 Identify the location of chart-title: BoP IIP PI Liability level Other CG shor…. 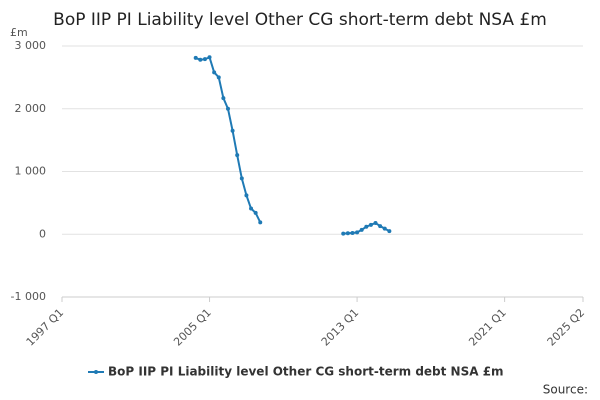
(300, 20).